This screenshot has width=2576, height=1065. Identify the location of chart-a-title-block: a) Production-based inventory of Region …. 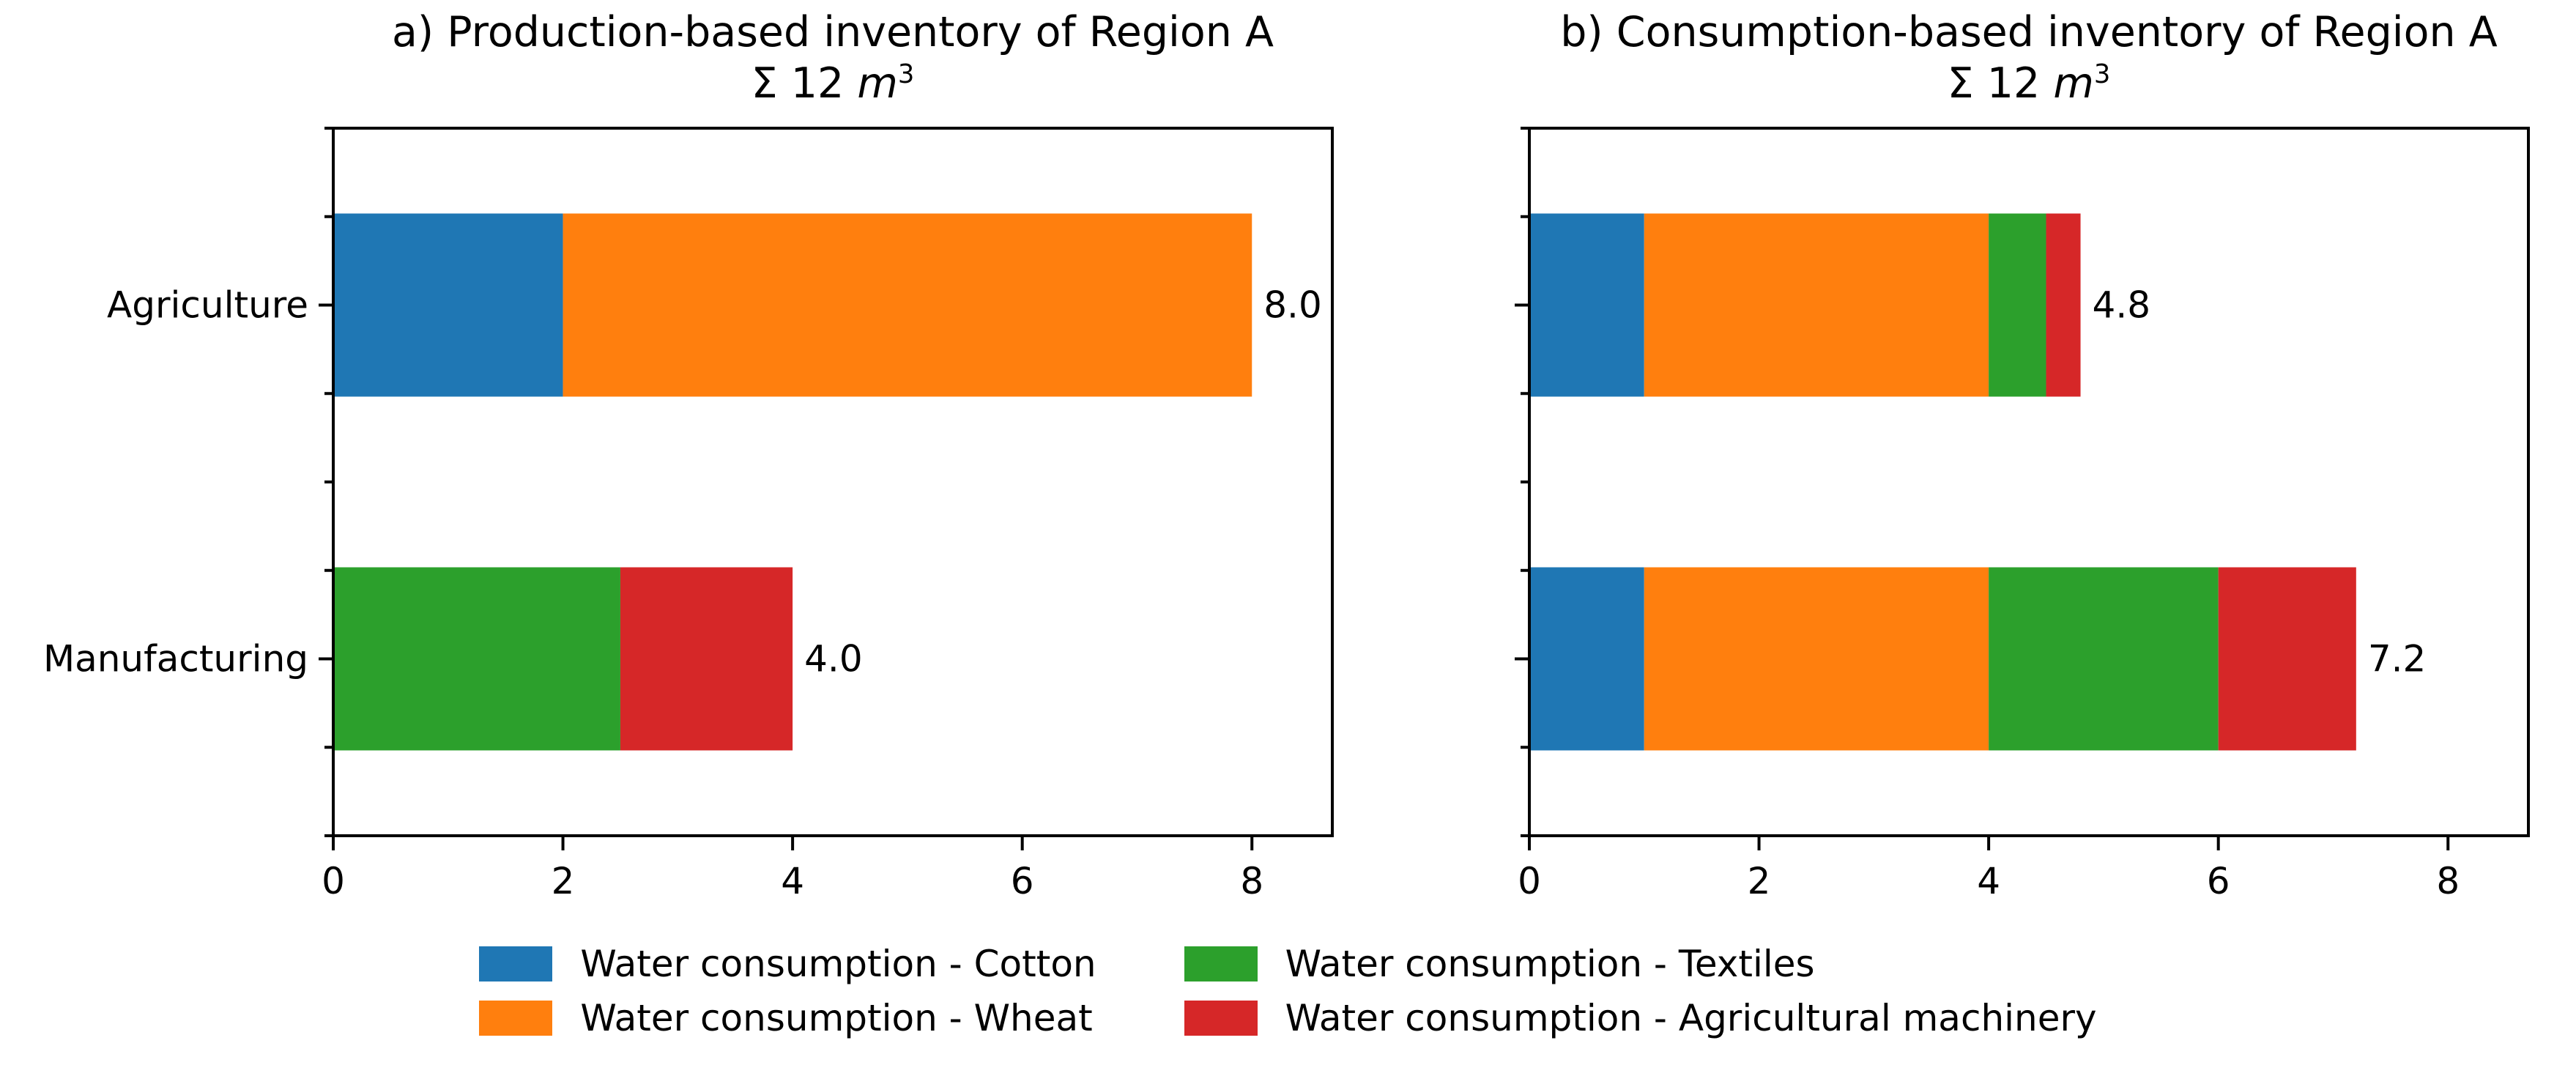
(832, 58).